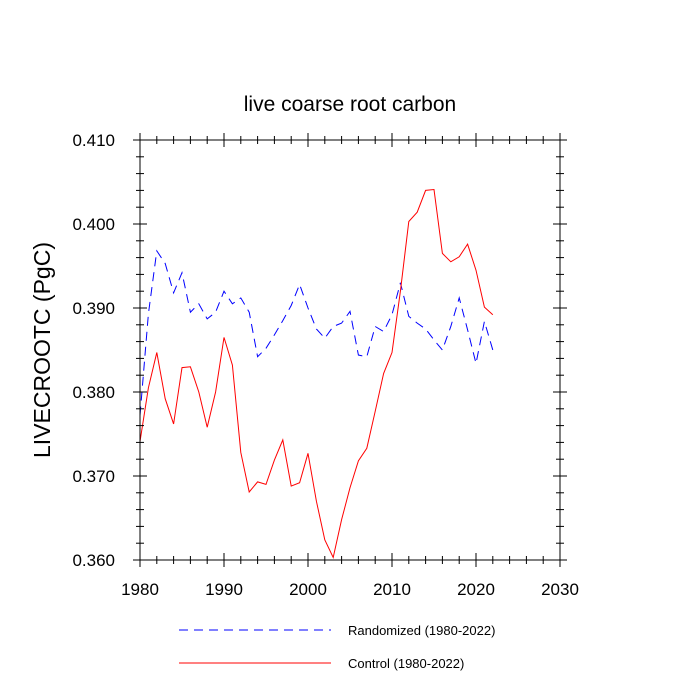  Describe the element at coordinates (93, 140) in the screenshot. I see `y-tick-label: 0.410` at that location.